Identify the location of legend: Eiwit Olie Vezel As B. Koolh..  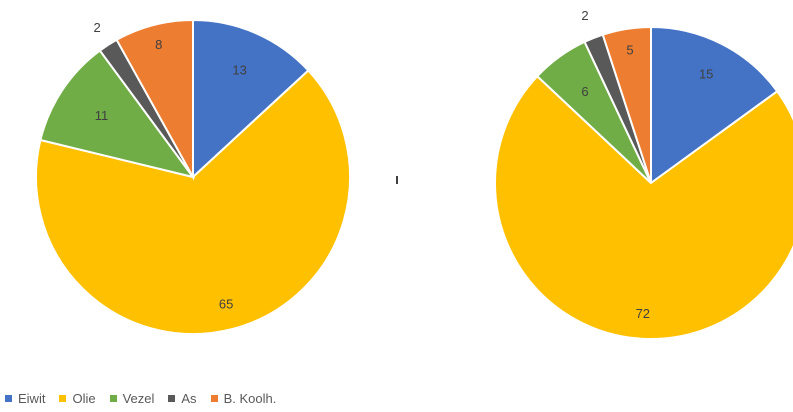
(147, 398).